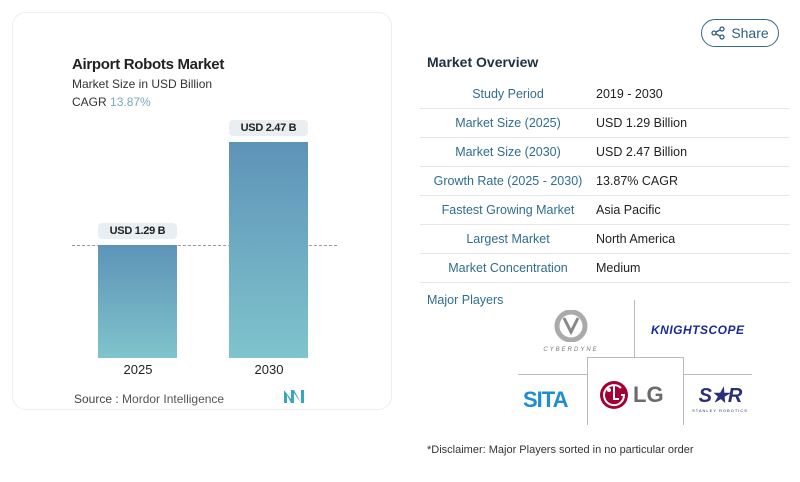 This screenshot has height=482, width=800. I want to click on cagr: CAGR 13.87%, so click(111, 102).